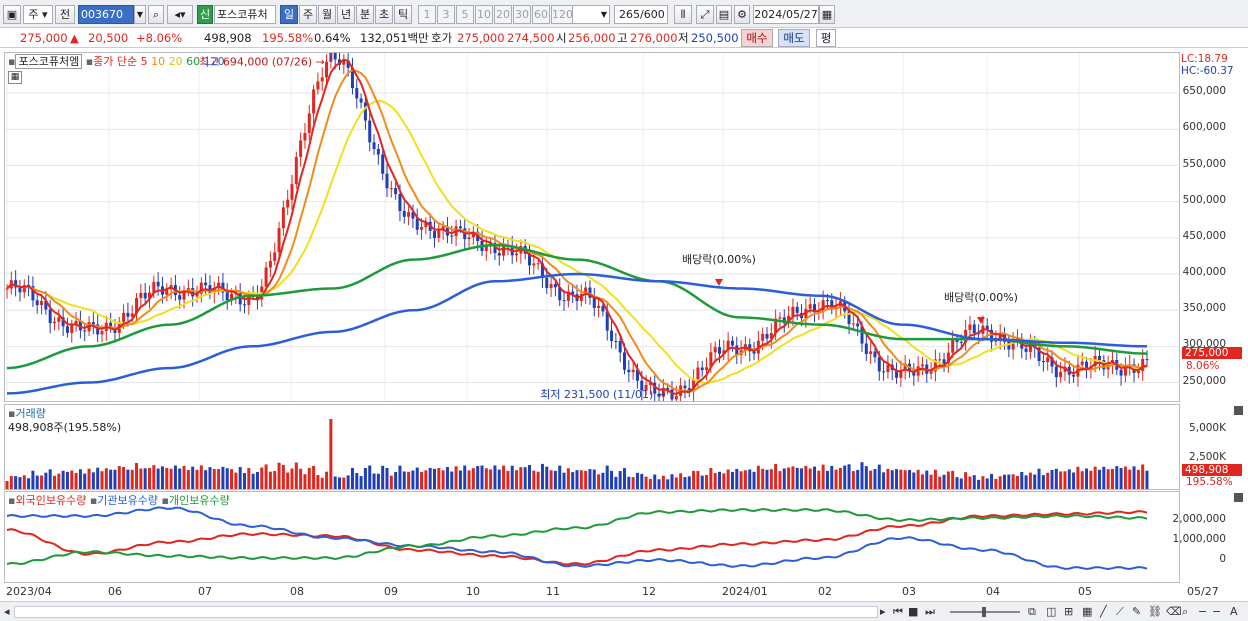  What do you see at coordinates (562, 14) in the screenshot?
I see `interval-button-120: 120` at bounding box center [562, 14].